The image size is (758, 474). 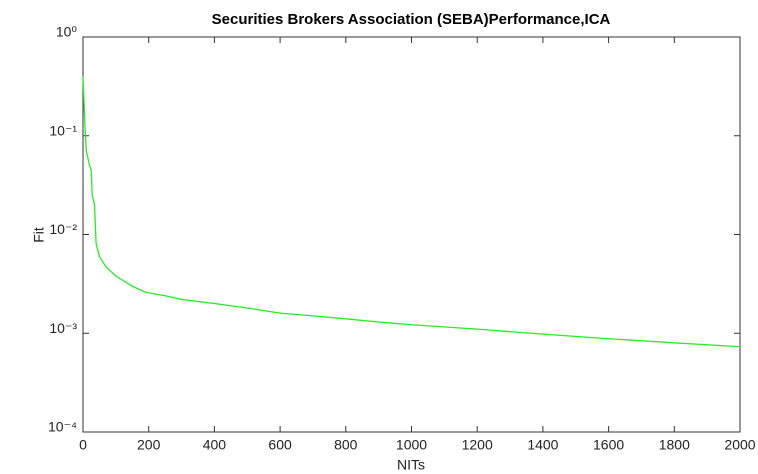 I want to click on x-tick-label: 400, so click(x=215, y=445).